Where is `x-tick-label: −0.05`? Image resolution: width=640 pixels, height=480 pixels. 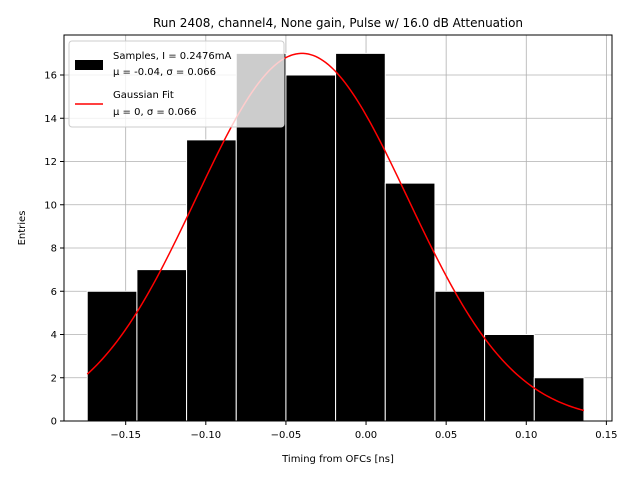
x-tick-label: −0.05 is located at coordinates (286, 435).